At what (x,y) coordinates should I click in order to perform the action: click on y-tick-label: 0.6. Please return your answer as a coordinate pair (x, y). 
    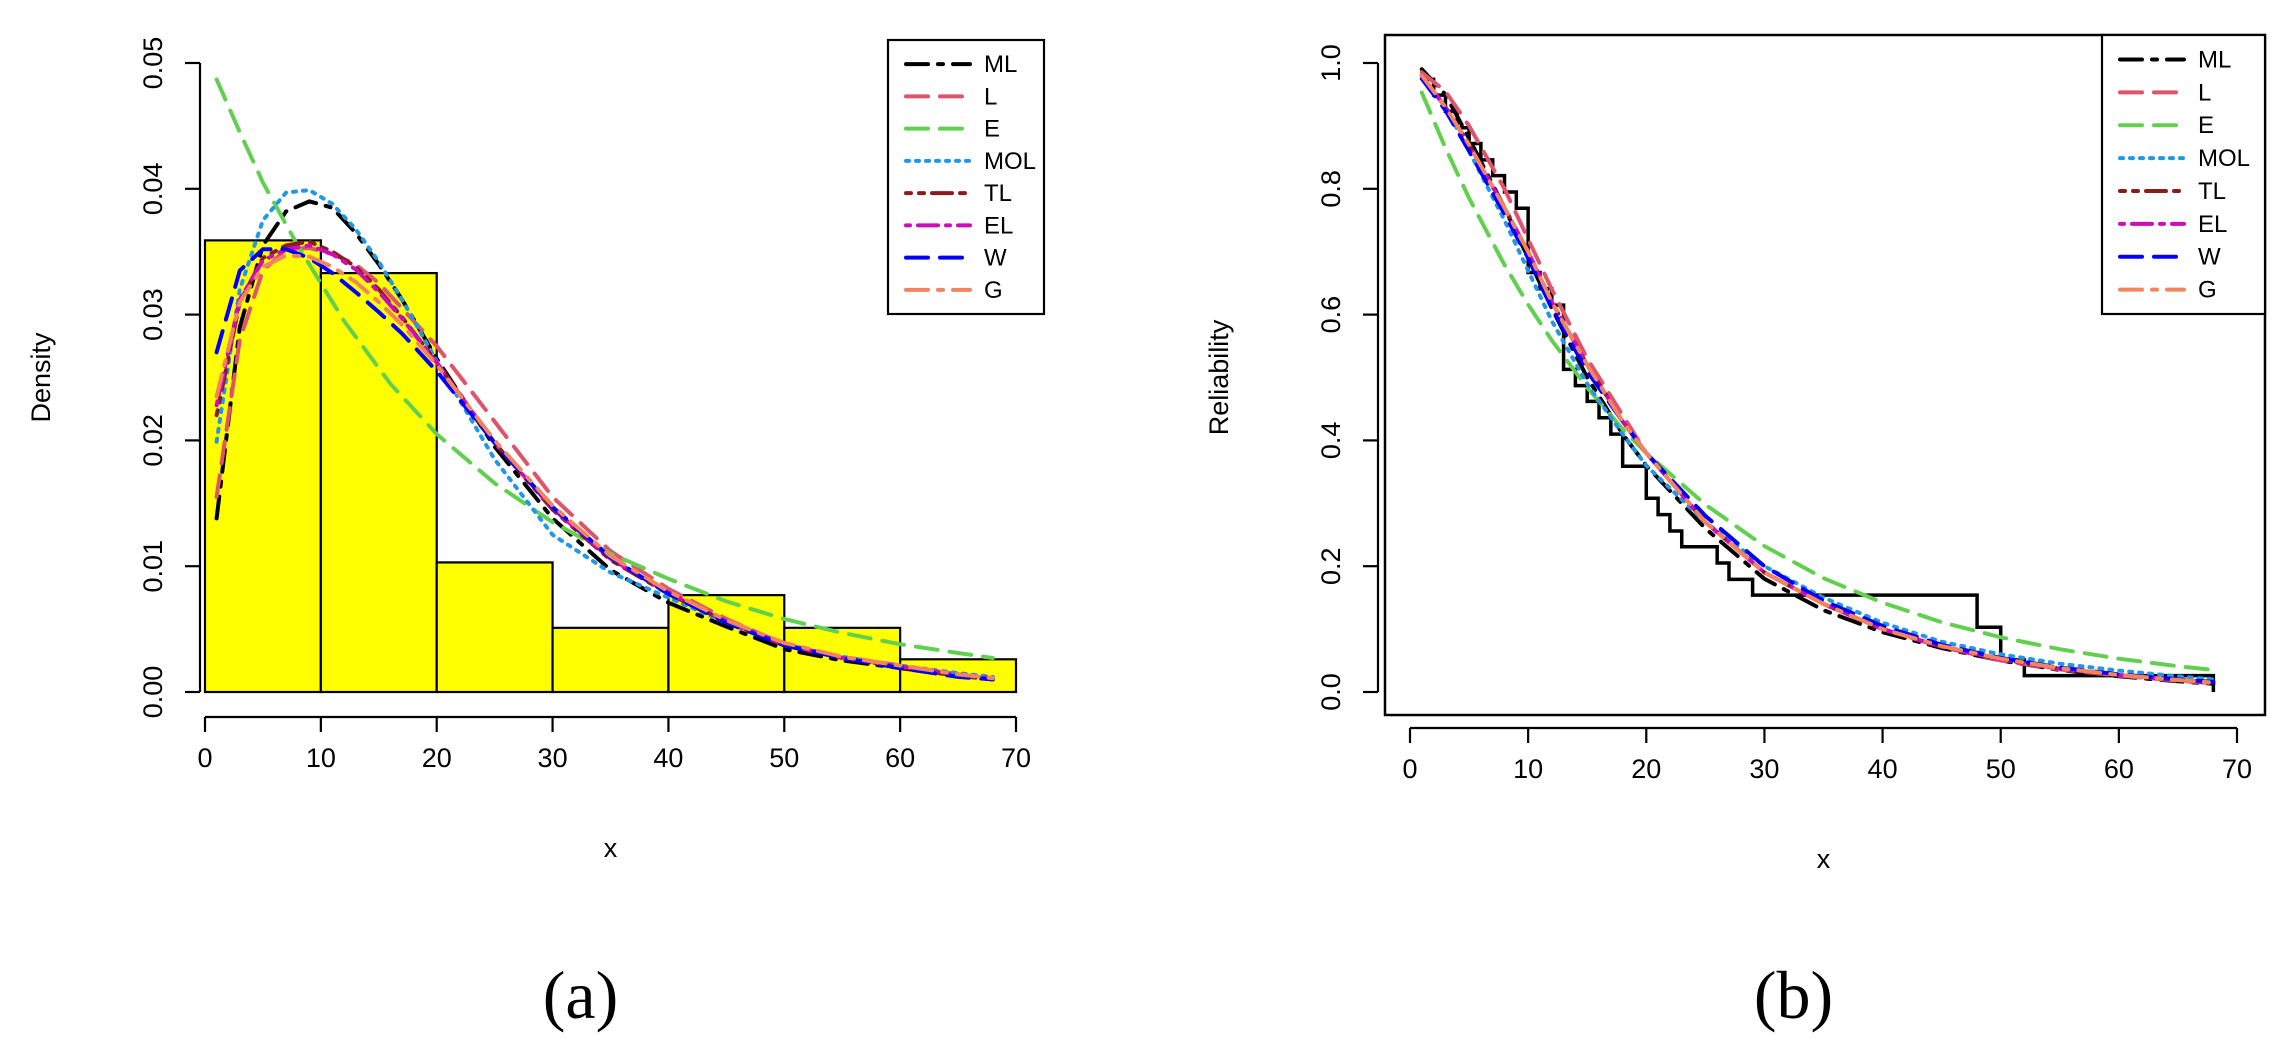
    Looking at the image, I should click on (1331, 315).